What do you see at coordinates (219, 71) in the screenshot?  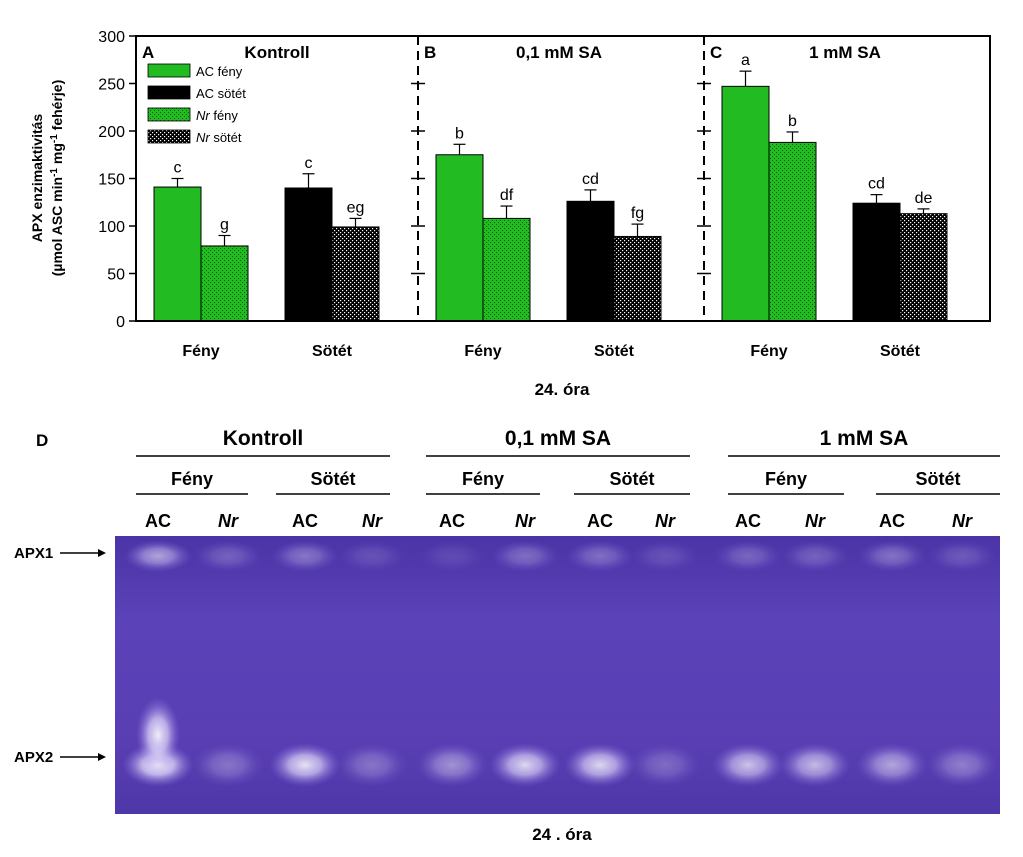 I see `legend-label: AC fény` at bounding box center [219, 71].